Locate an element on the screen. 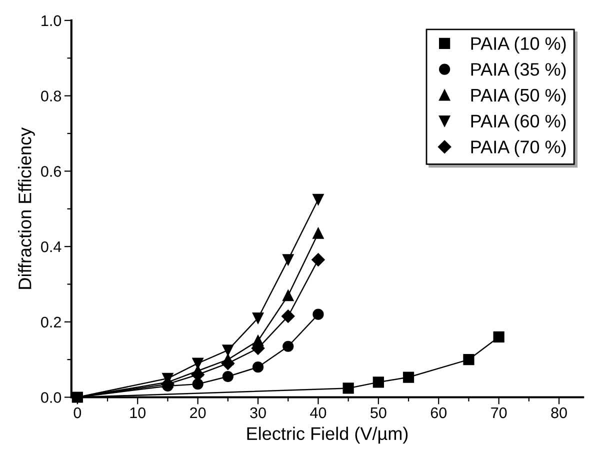  legend-label: PAIA (70 %) is located at coordinates (518, 148).